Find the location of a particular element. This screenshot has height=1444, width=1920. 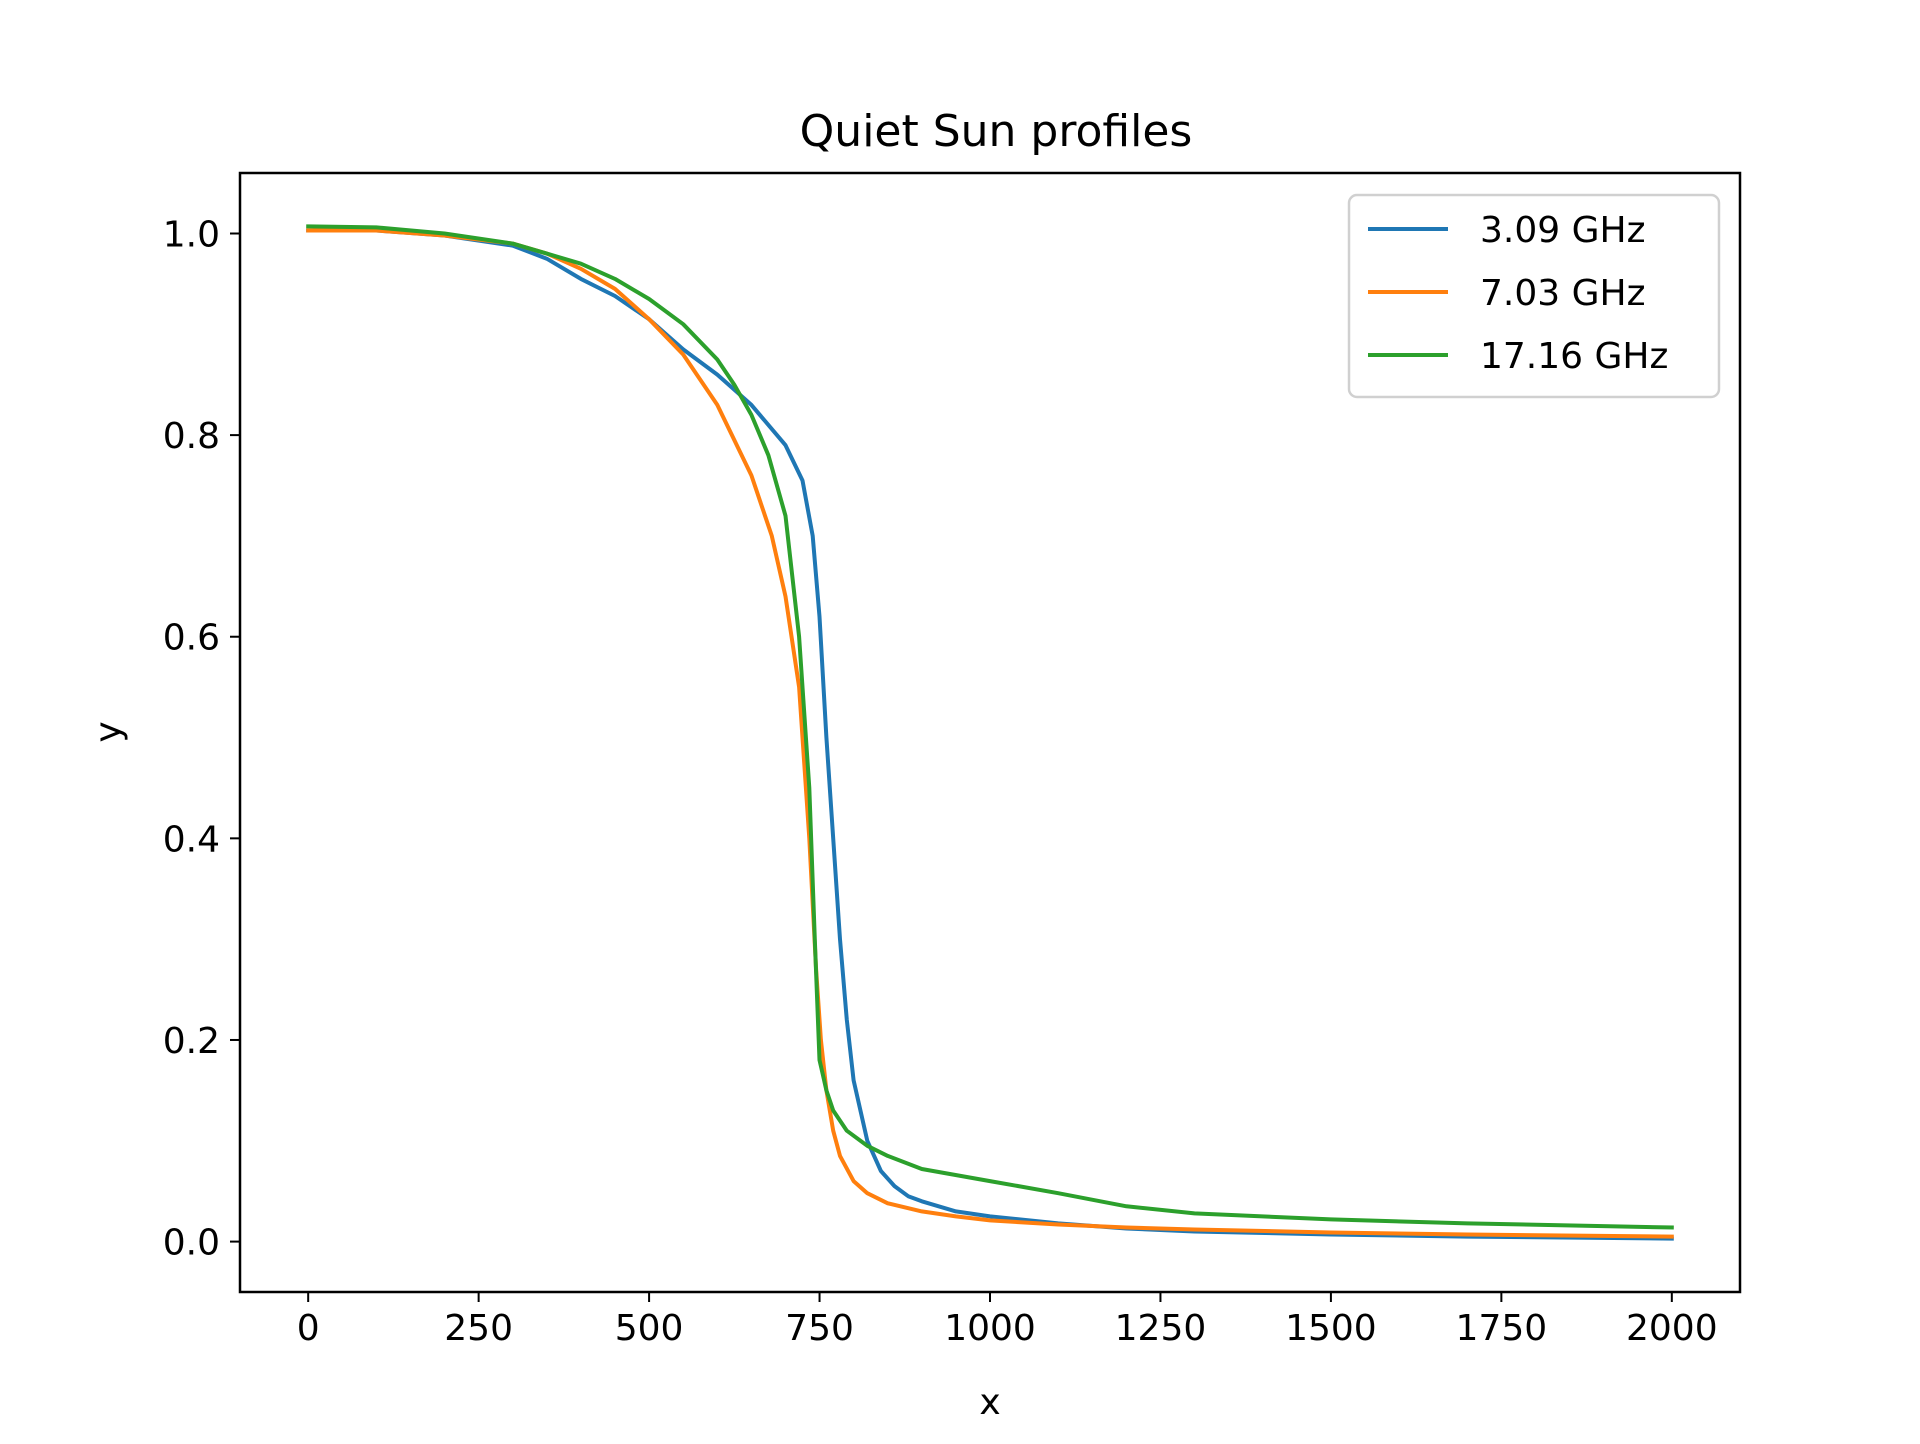

x-axis-label: x is located at coordinates (989, 1402).